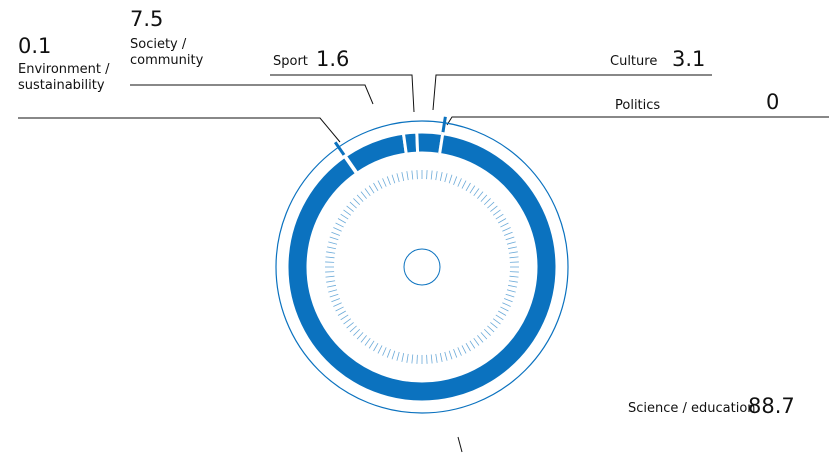 Image resolution: width=829 pixels, height=454 pixels. I want to click on category-label: Politics, so click(638, 105).